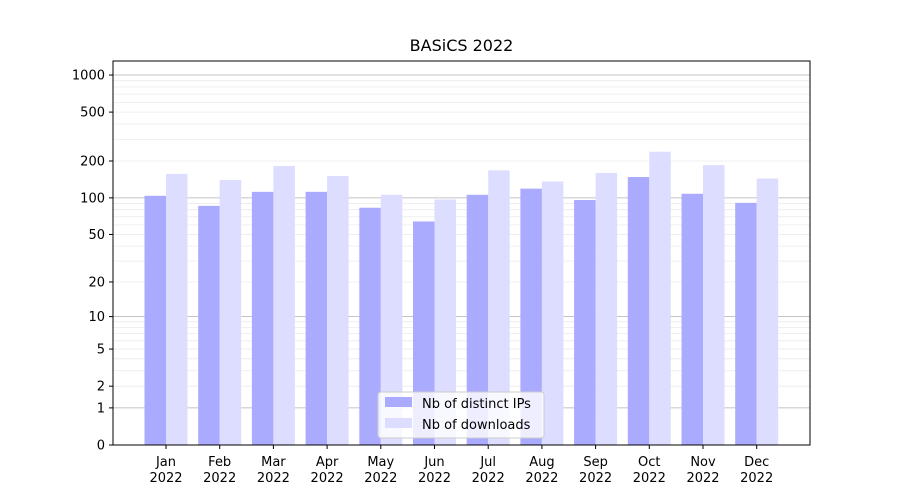 This screenshot has height=500, width=900. What do you see at coordinates (433, 462) in the screenshot?
I see `x-tick-label-month: Jun` at bounding box center [433, 462].